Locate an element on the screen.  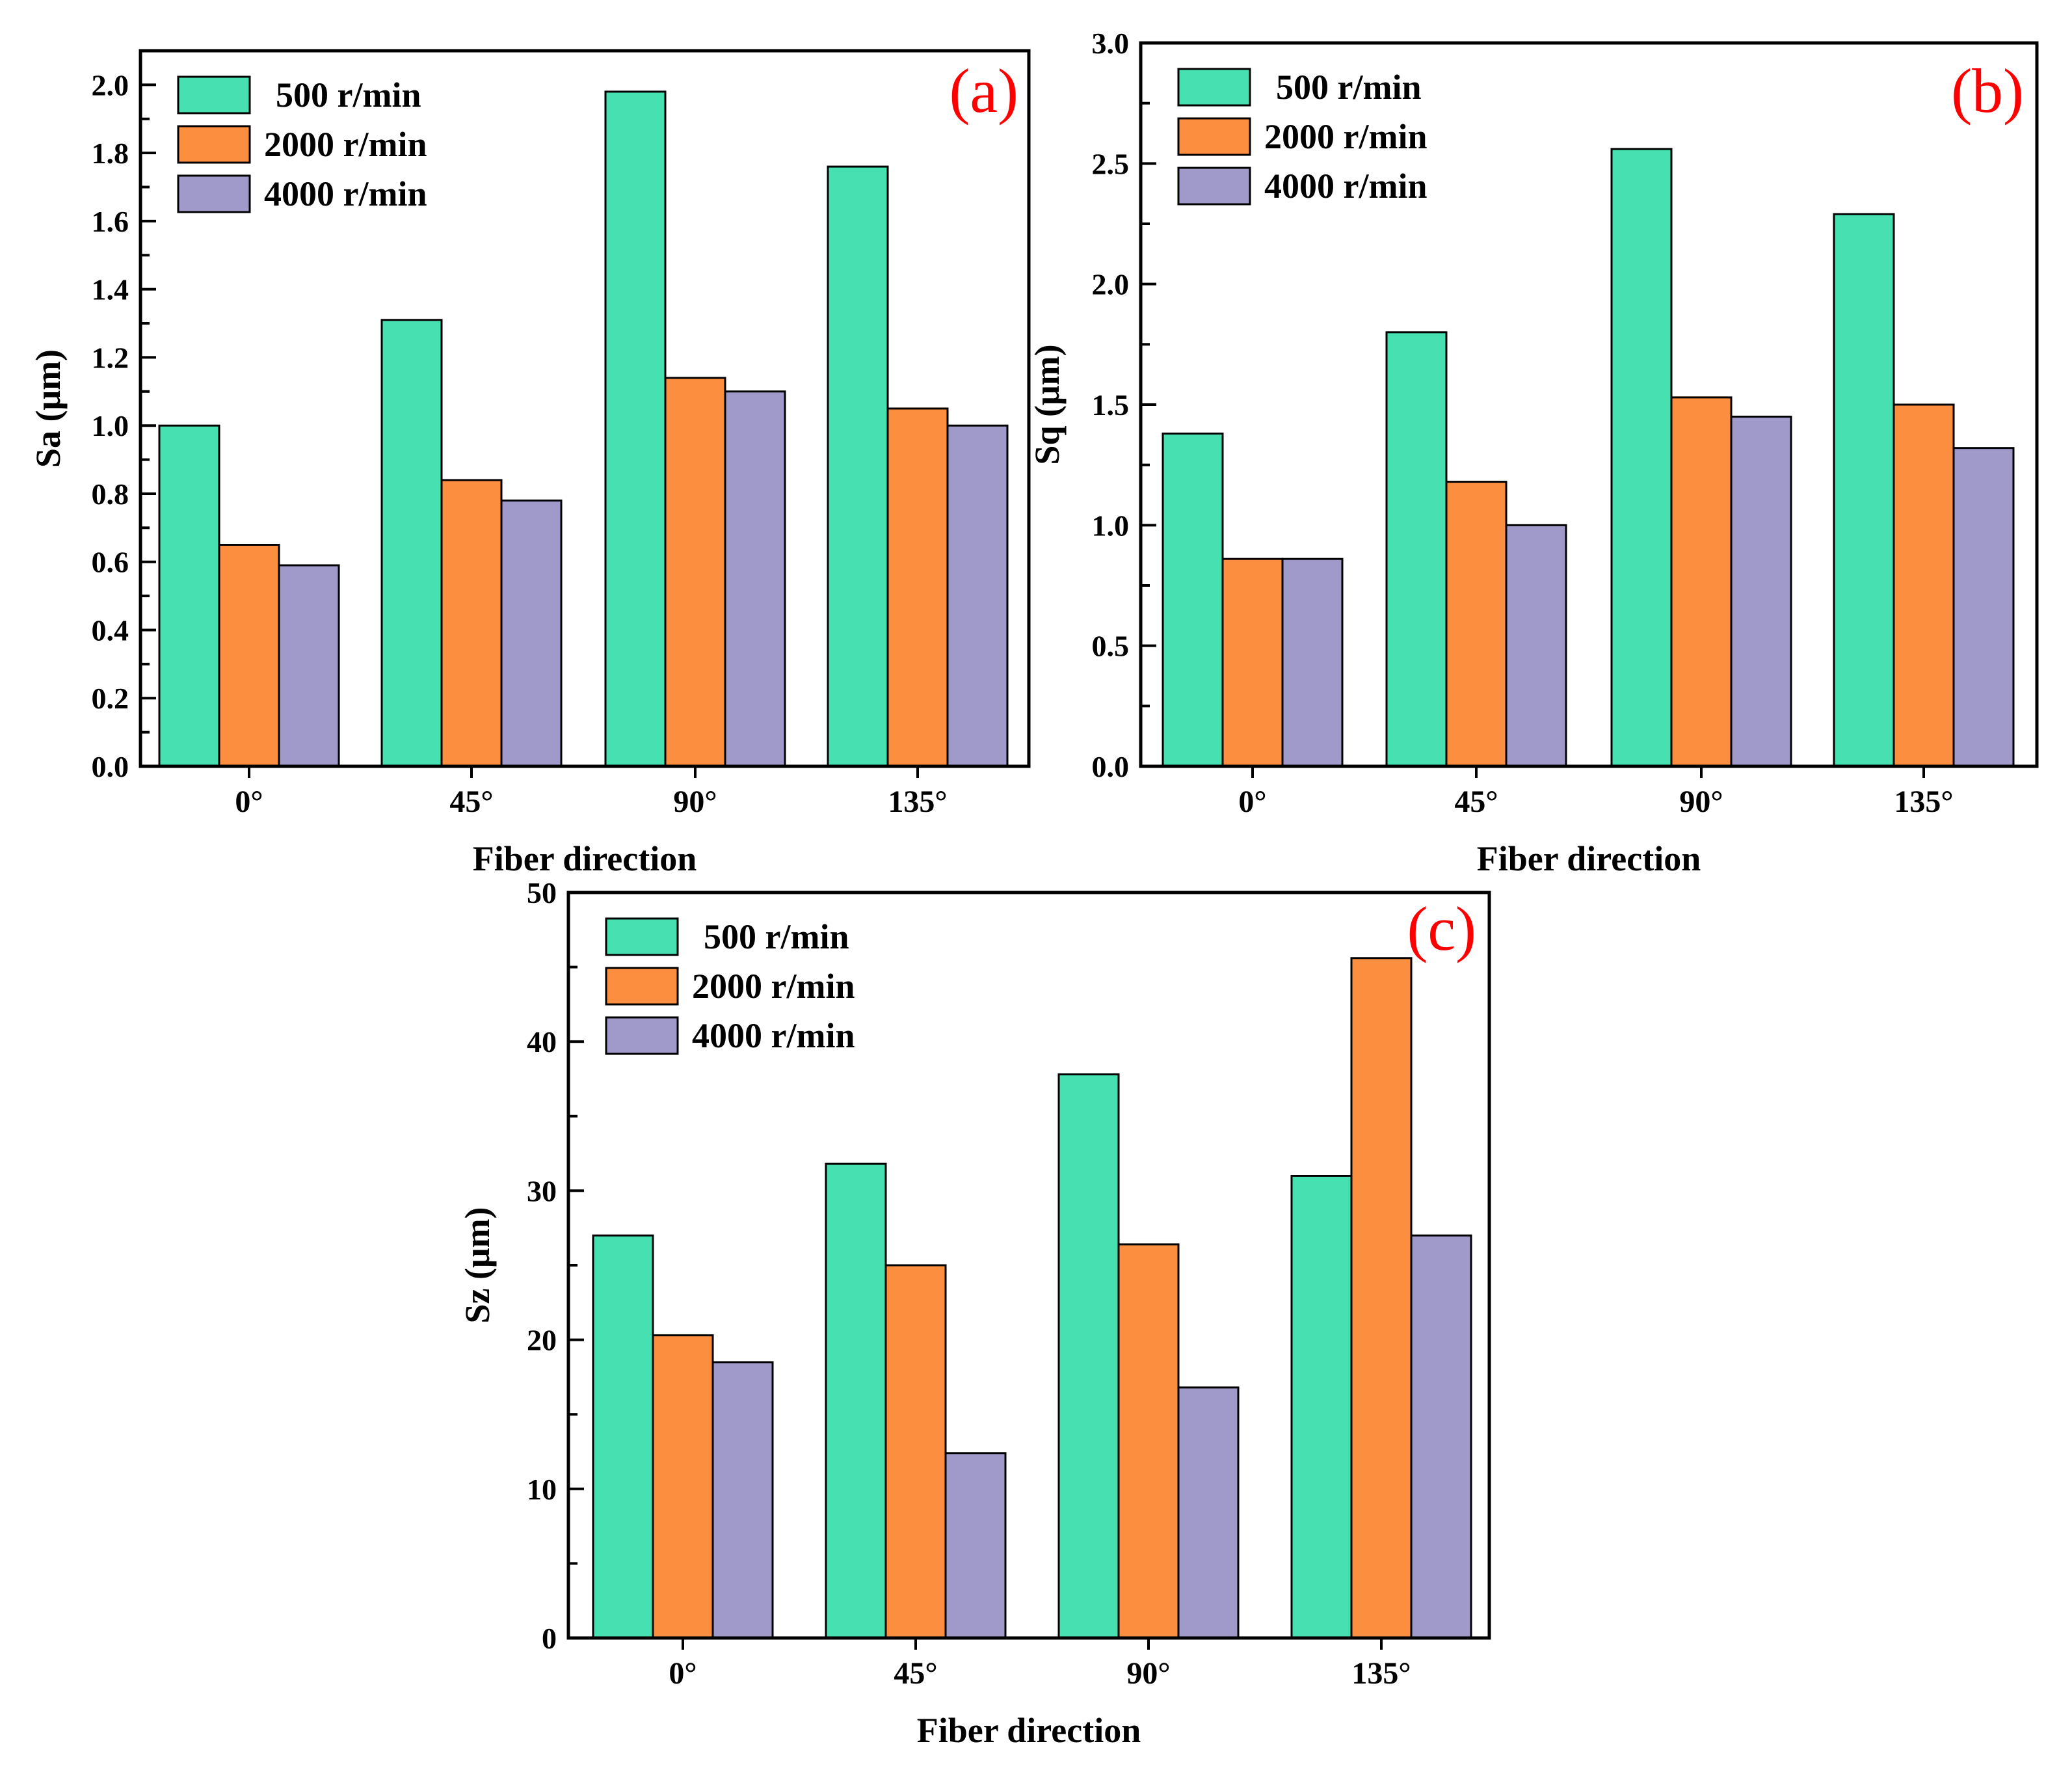
y-tick-label: 30 is located at coordinates (542, 1190).